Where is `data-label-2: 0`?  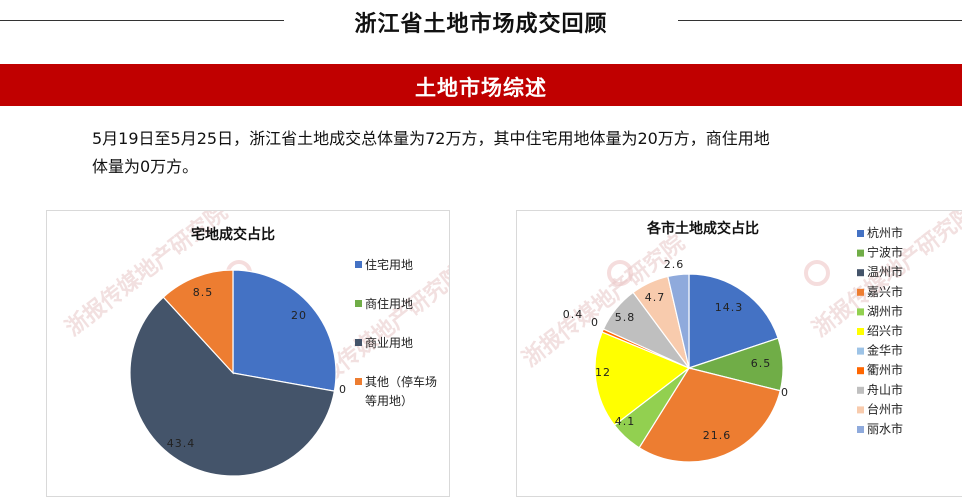
data-label-2: 0 is located at coordinates (343, 389).